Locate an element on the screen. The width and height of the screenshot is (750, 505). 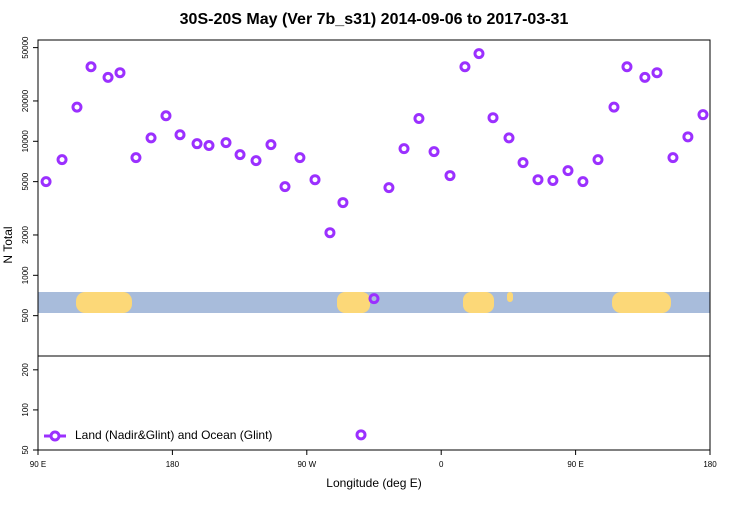
y-tick-label: 2000 is located at coordinates (25, 235).